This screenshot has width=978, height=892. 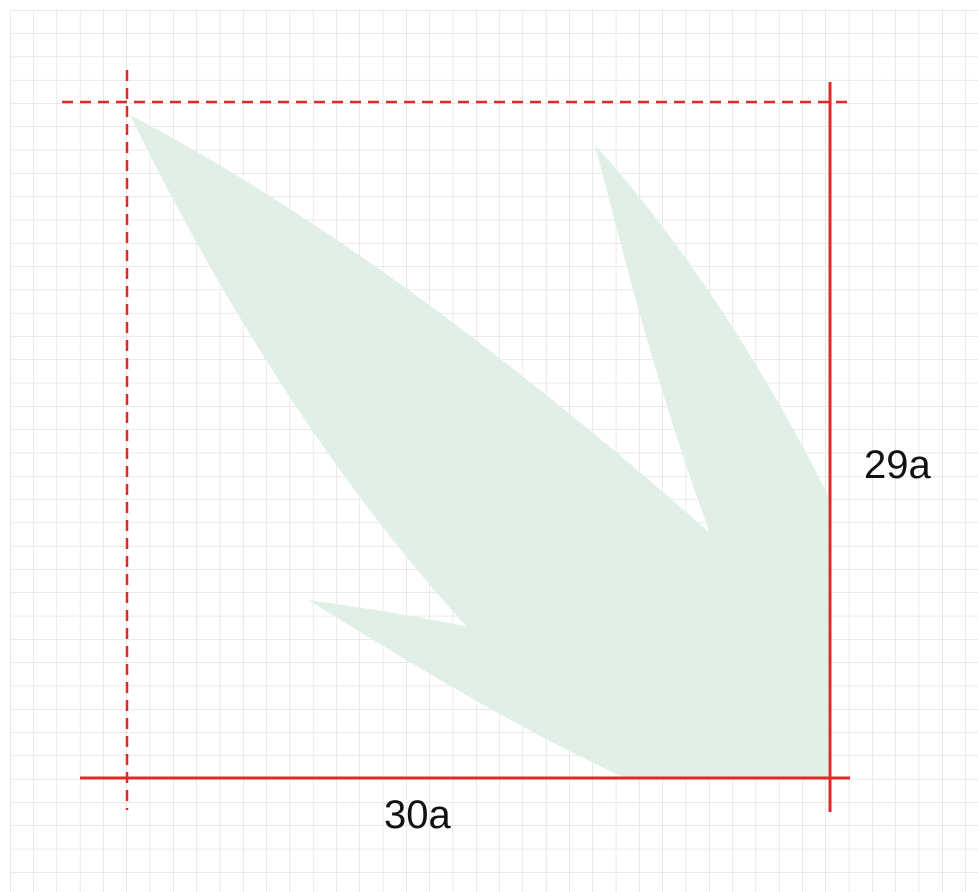 I want to click on height-label: 29a, so click(x=897, y=465).